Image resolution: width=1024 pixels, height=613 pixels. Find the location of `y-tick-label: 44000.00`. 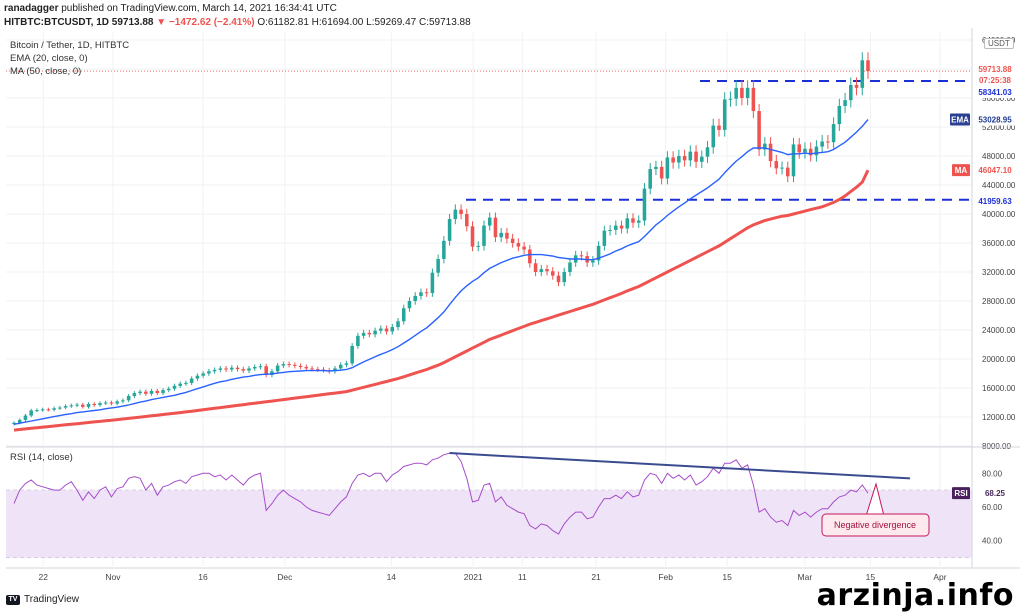

y-tick-label: 44000.00 is located at coordinates (999, 185).